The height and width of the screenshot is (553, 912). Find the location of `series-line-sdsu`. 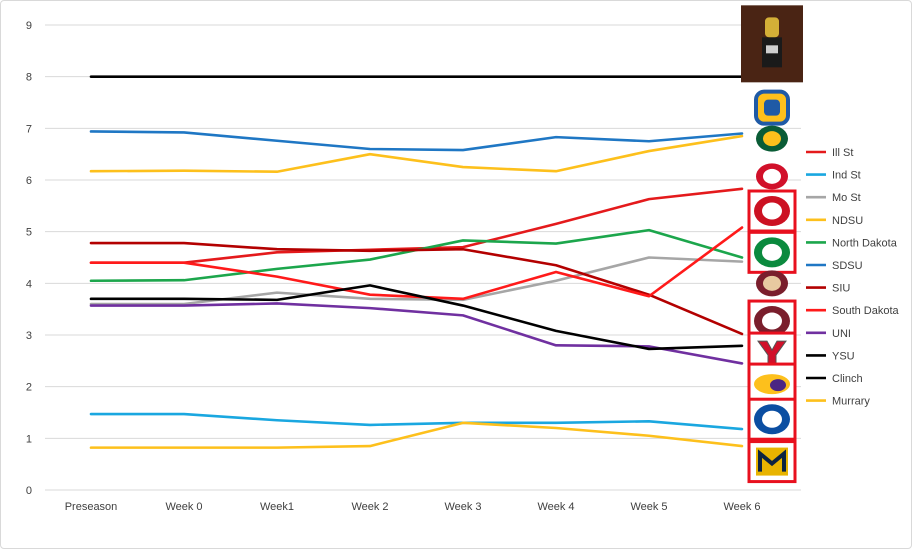

series-line-sdsu is located at coordinates (416, 141).